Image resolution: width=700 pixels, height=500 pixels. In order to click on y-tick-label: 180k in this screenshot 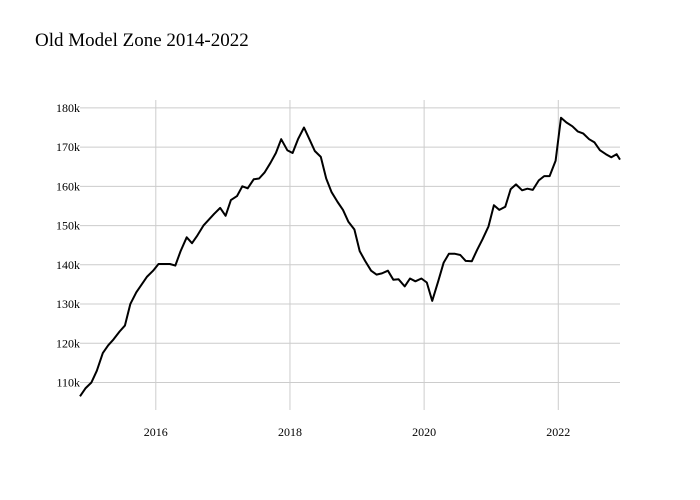, I will do `click(68, 108)`.